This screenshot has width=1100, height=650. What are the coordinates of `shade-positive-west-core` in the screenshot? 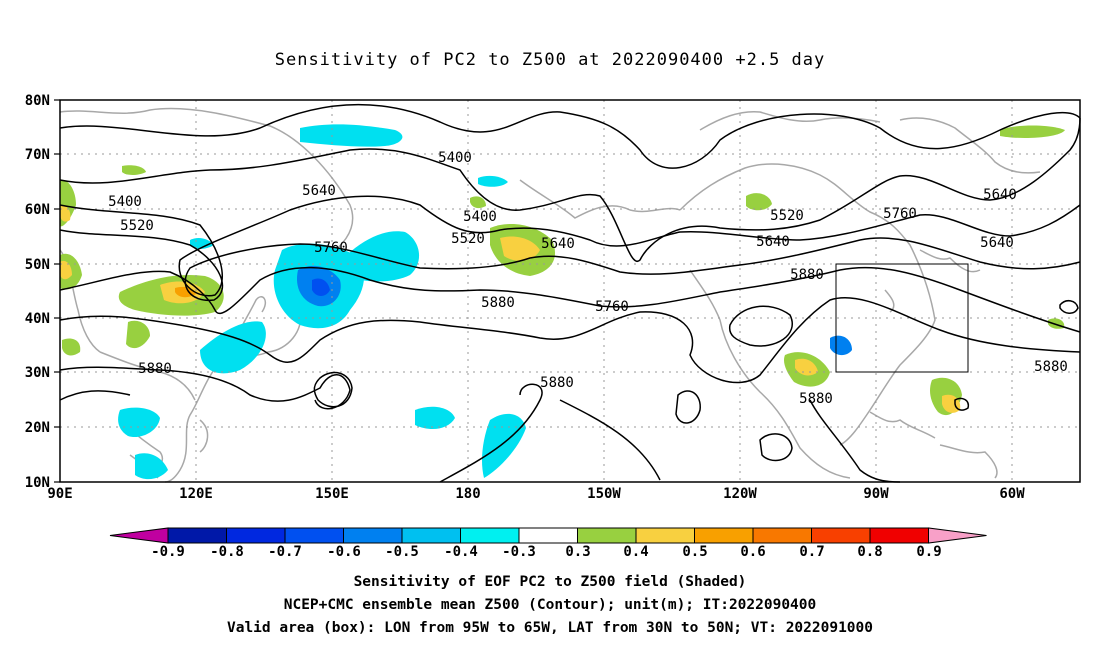 It's located at (66, 270).